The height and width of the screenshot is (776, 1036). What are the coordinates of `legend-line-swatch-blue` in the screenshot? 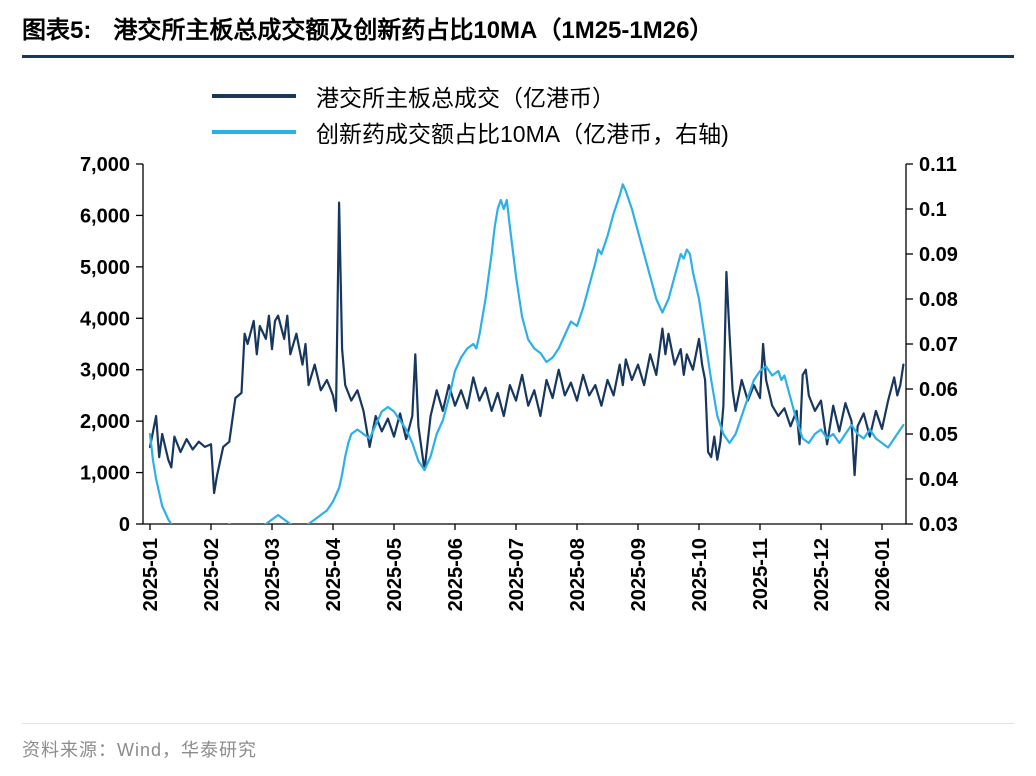 It's located at (254, 132).